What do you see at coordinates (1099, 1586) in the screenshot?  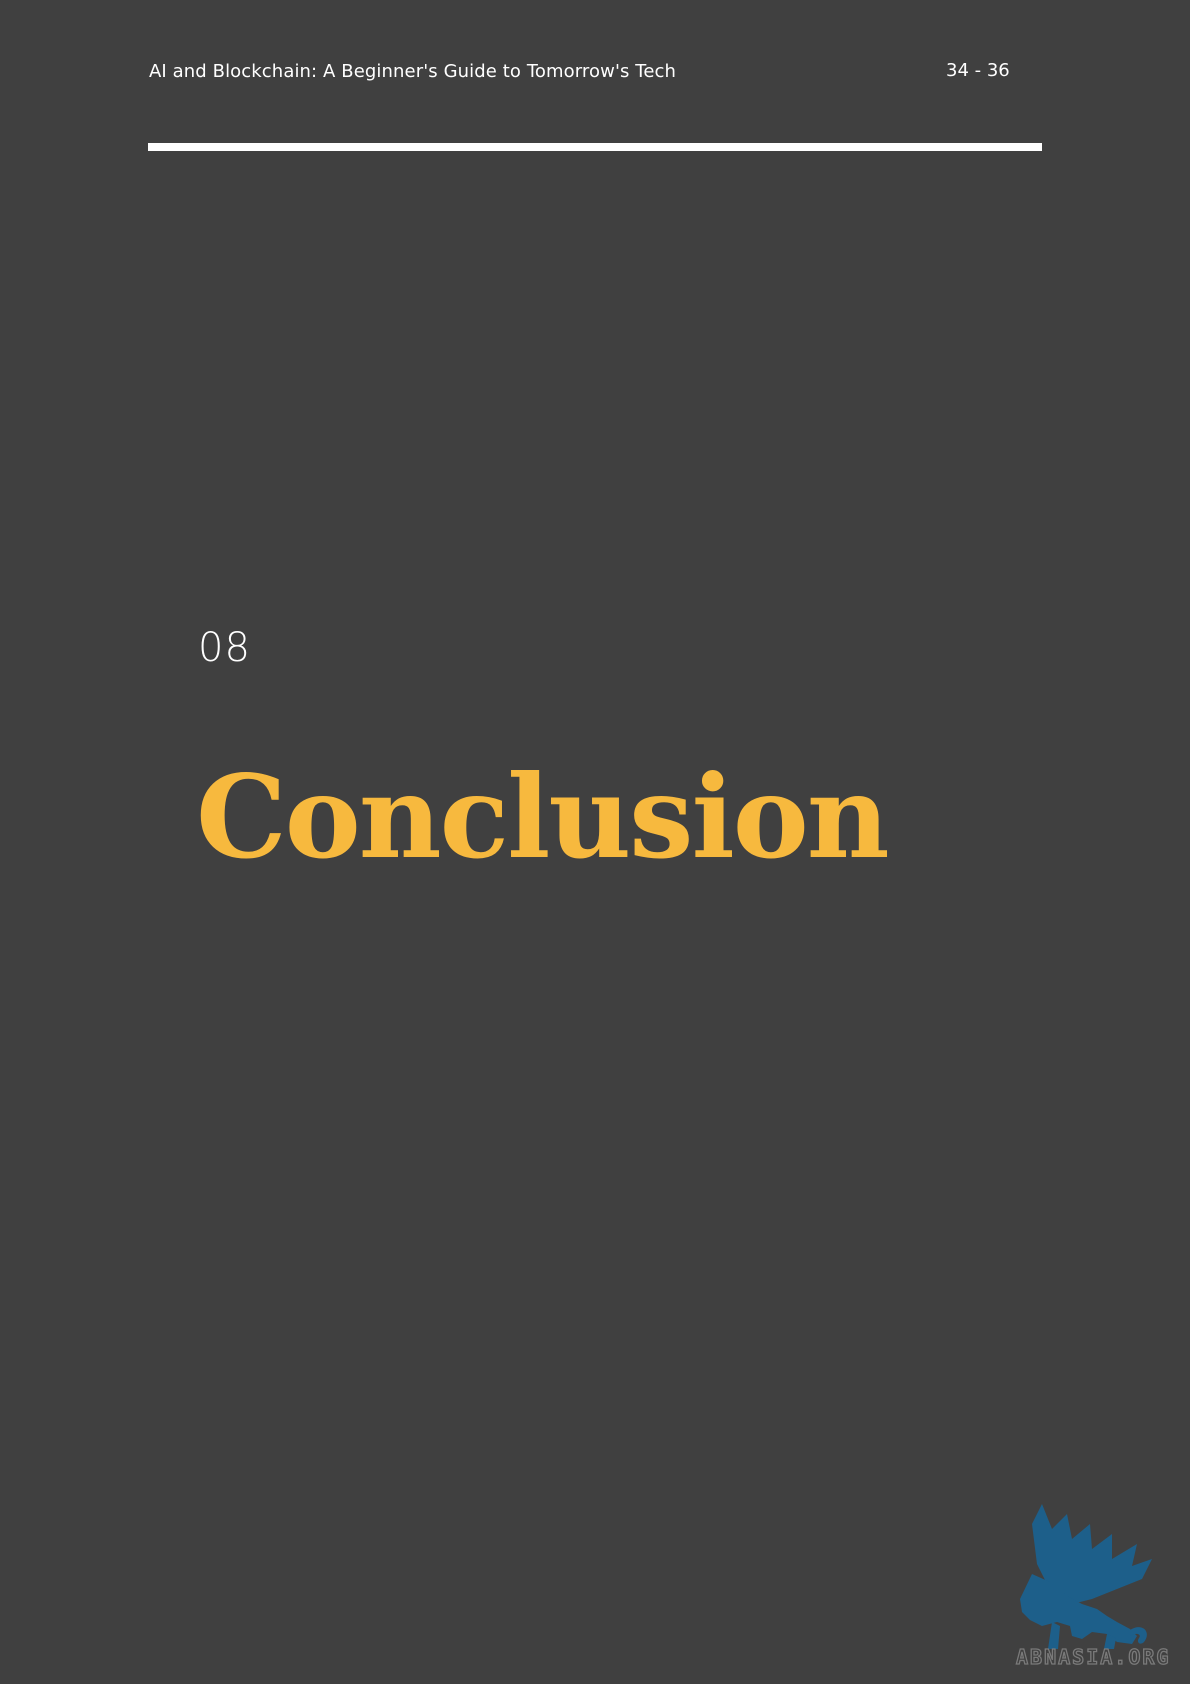 I see `griffin-logo-icon` at bounding box center [1099, 1586].